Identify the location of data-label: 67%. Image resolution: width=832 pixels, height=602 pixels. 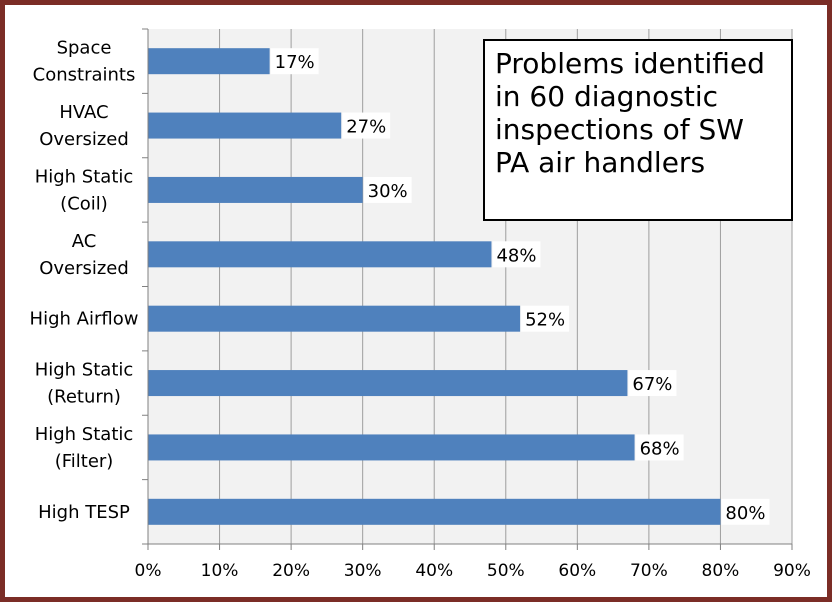
(652, 383).